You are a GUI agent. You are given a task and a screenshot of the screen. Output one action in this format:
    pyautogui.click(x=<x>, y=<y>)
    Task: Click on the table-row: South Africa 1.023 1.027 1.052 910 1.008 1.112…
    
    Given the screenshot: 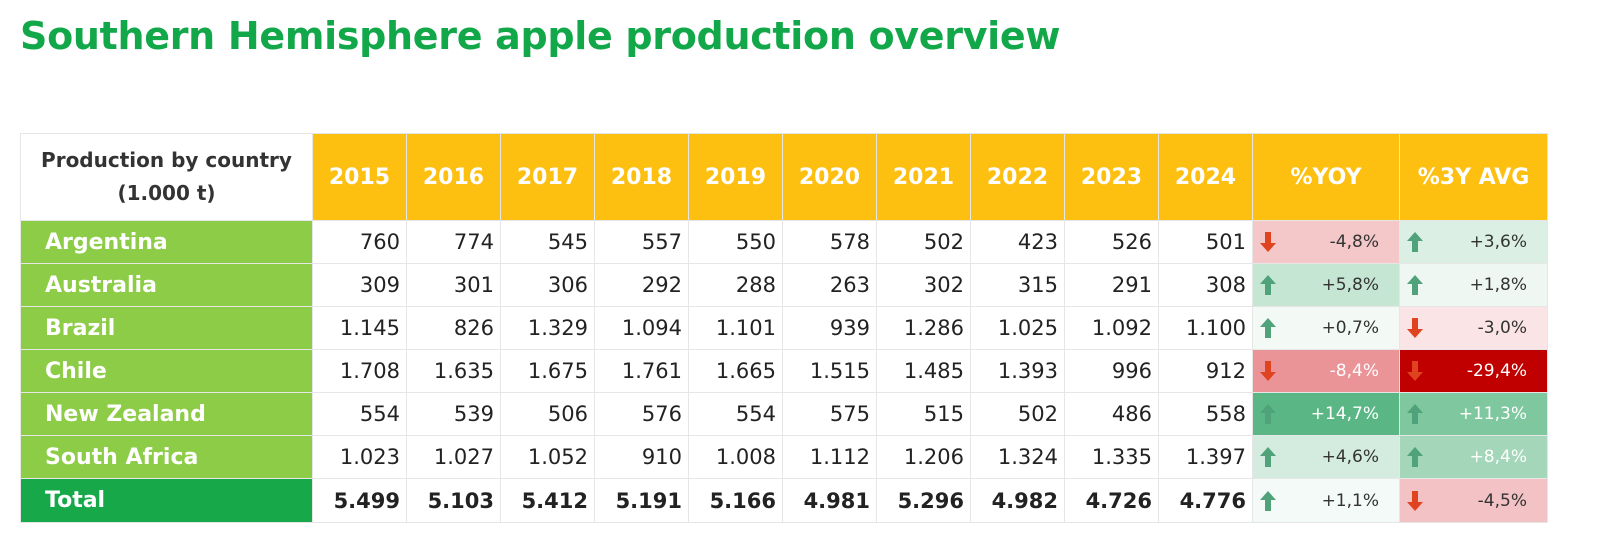 What is the action you would take?
    pyautogui.click(x=784, y=457)
    